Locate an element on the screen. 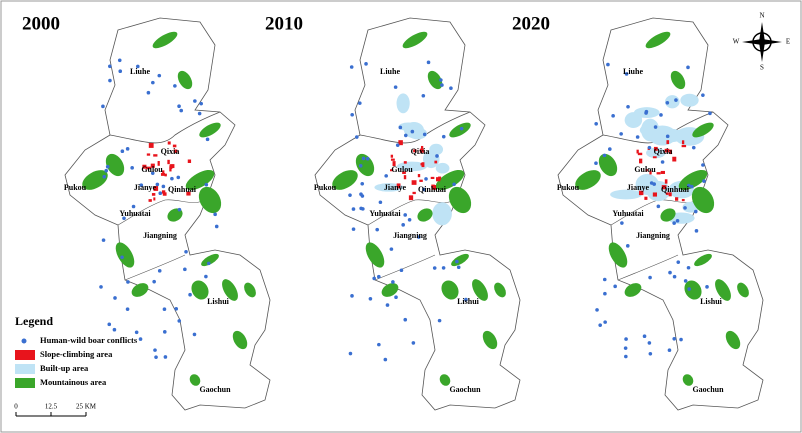  legend-item: Human-wild boar conflicts is located at coordinates (89, 340).